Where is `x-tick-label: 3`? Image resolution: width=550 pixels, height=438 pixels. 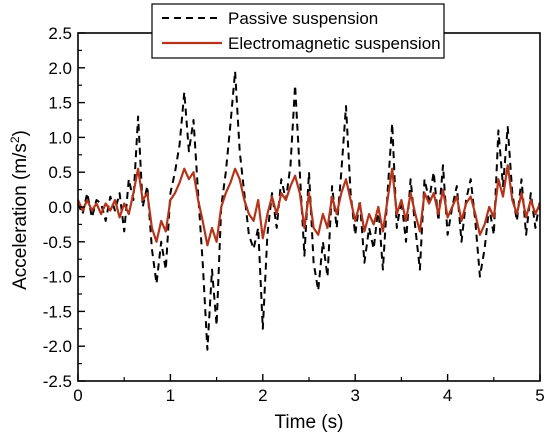 x-tick-label: 3 is located at coordinates (354, 395).